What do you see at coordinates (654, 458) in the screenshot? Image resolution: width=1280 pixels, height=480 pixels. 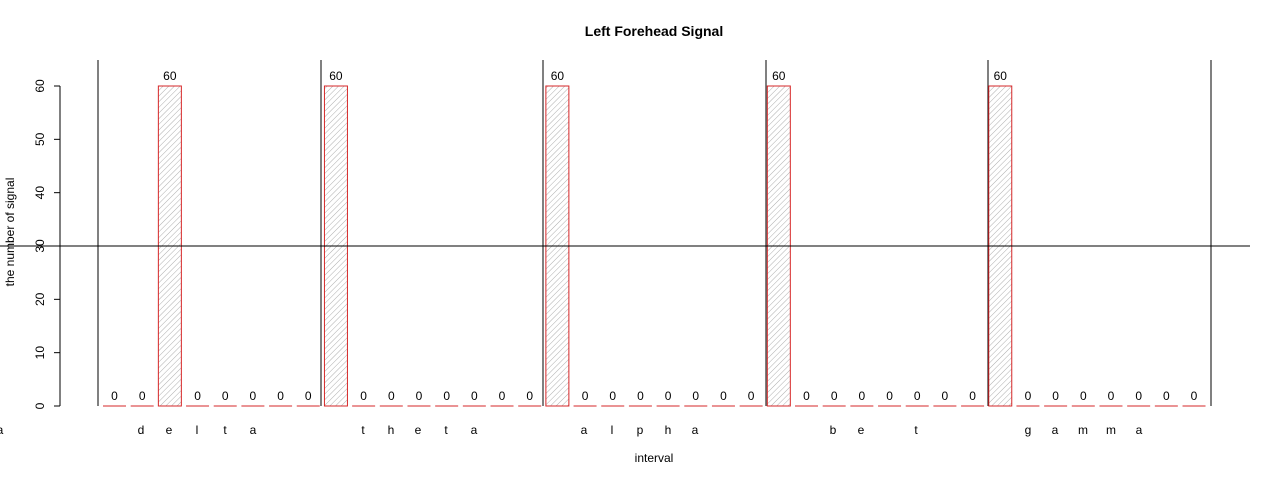 I see `x-axis-label: interval` at bounding box center [654, 458].